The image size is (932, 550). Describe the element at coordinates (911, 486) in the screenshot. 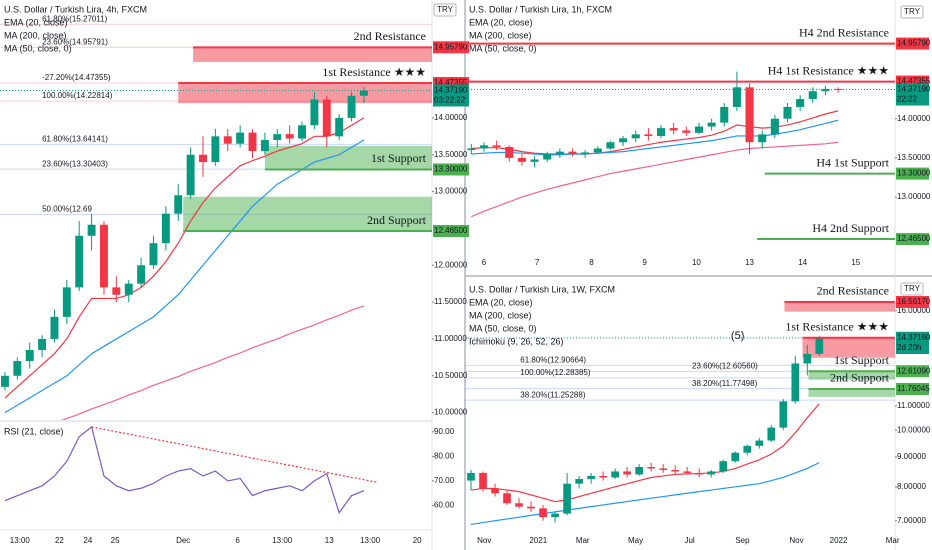

I see `y-tick-label: 8.00000` at that location.